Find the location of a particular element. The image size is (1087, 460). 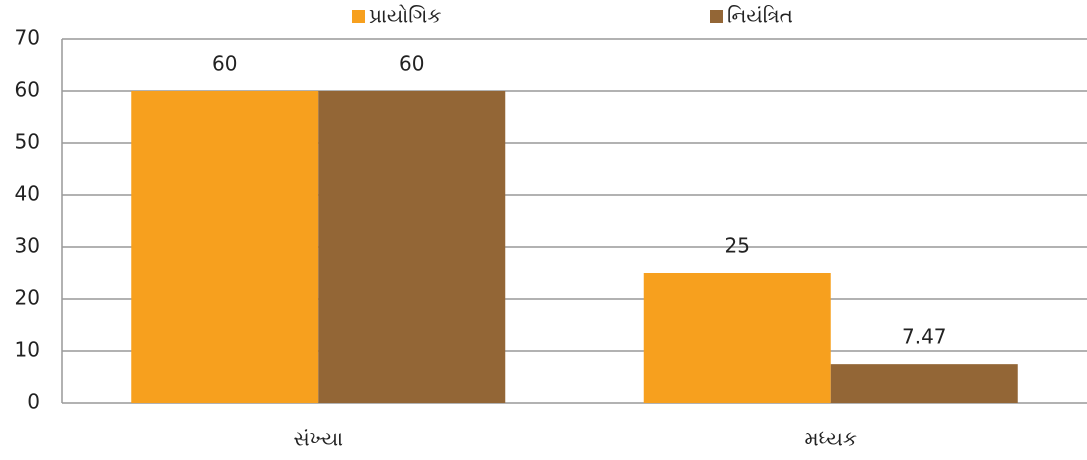

x-tick-label: સંખ્યા is located at coordinates (318, 439).